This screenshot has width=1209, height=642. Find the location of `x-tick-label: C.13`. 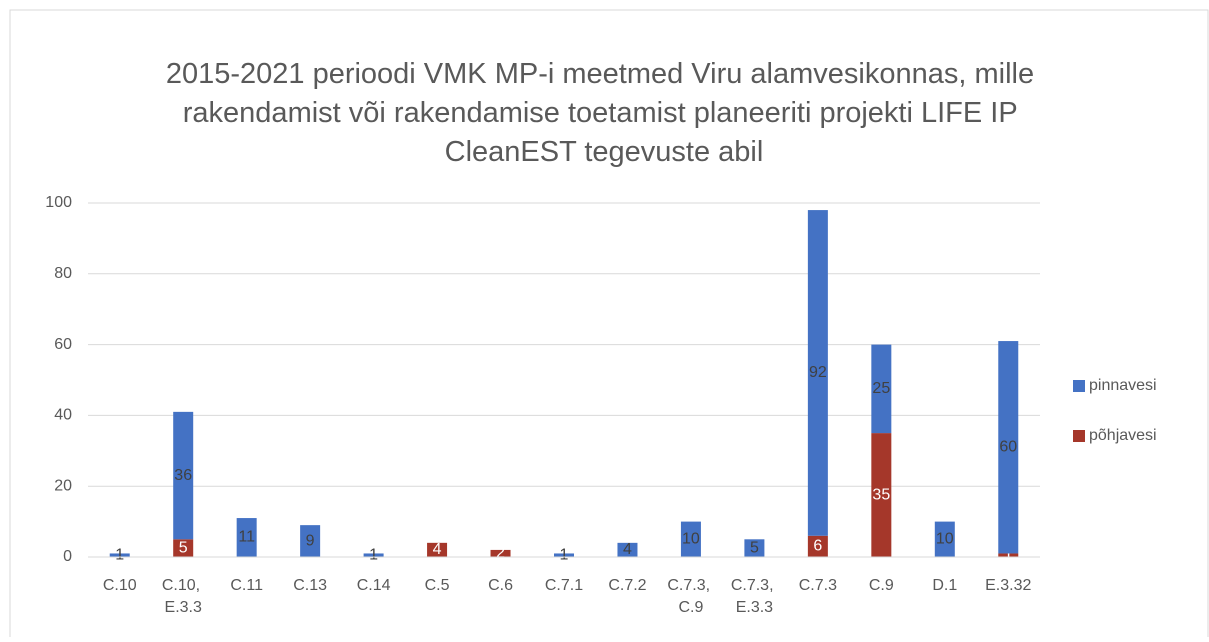

x-tick-label: C.13 is located at coordinates (310, 585).